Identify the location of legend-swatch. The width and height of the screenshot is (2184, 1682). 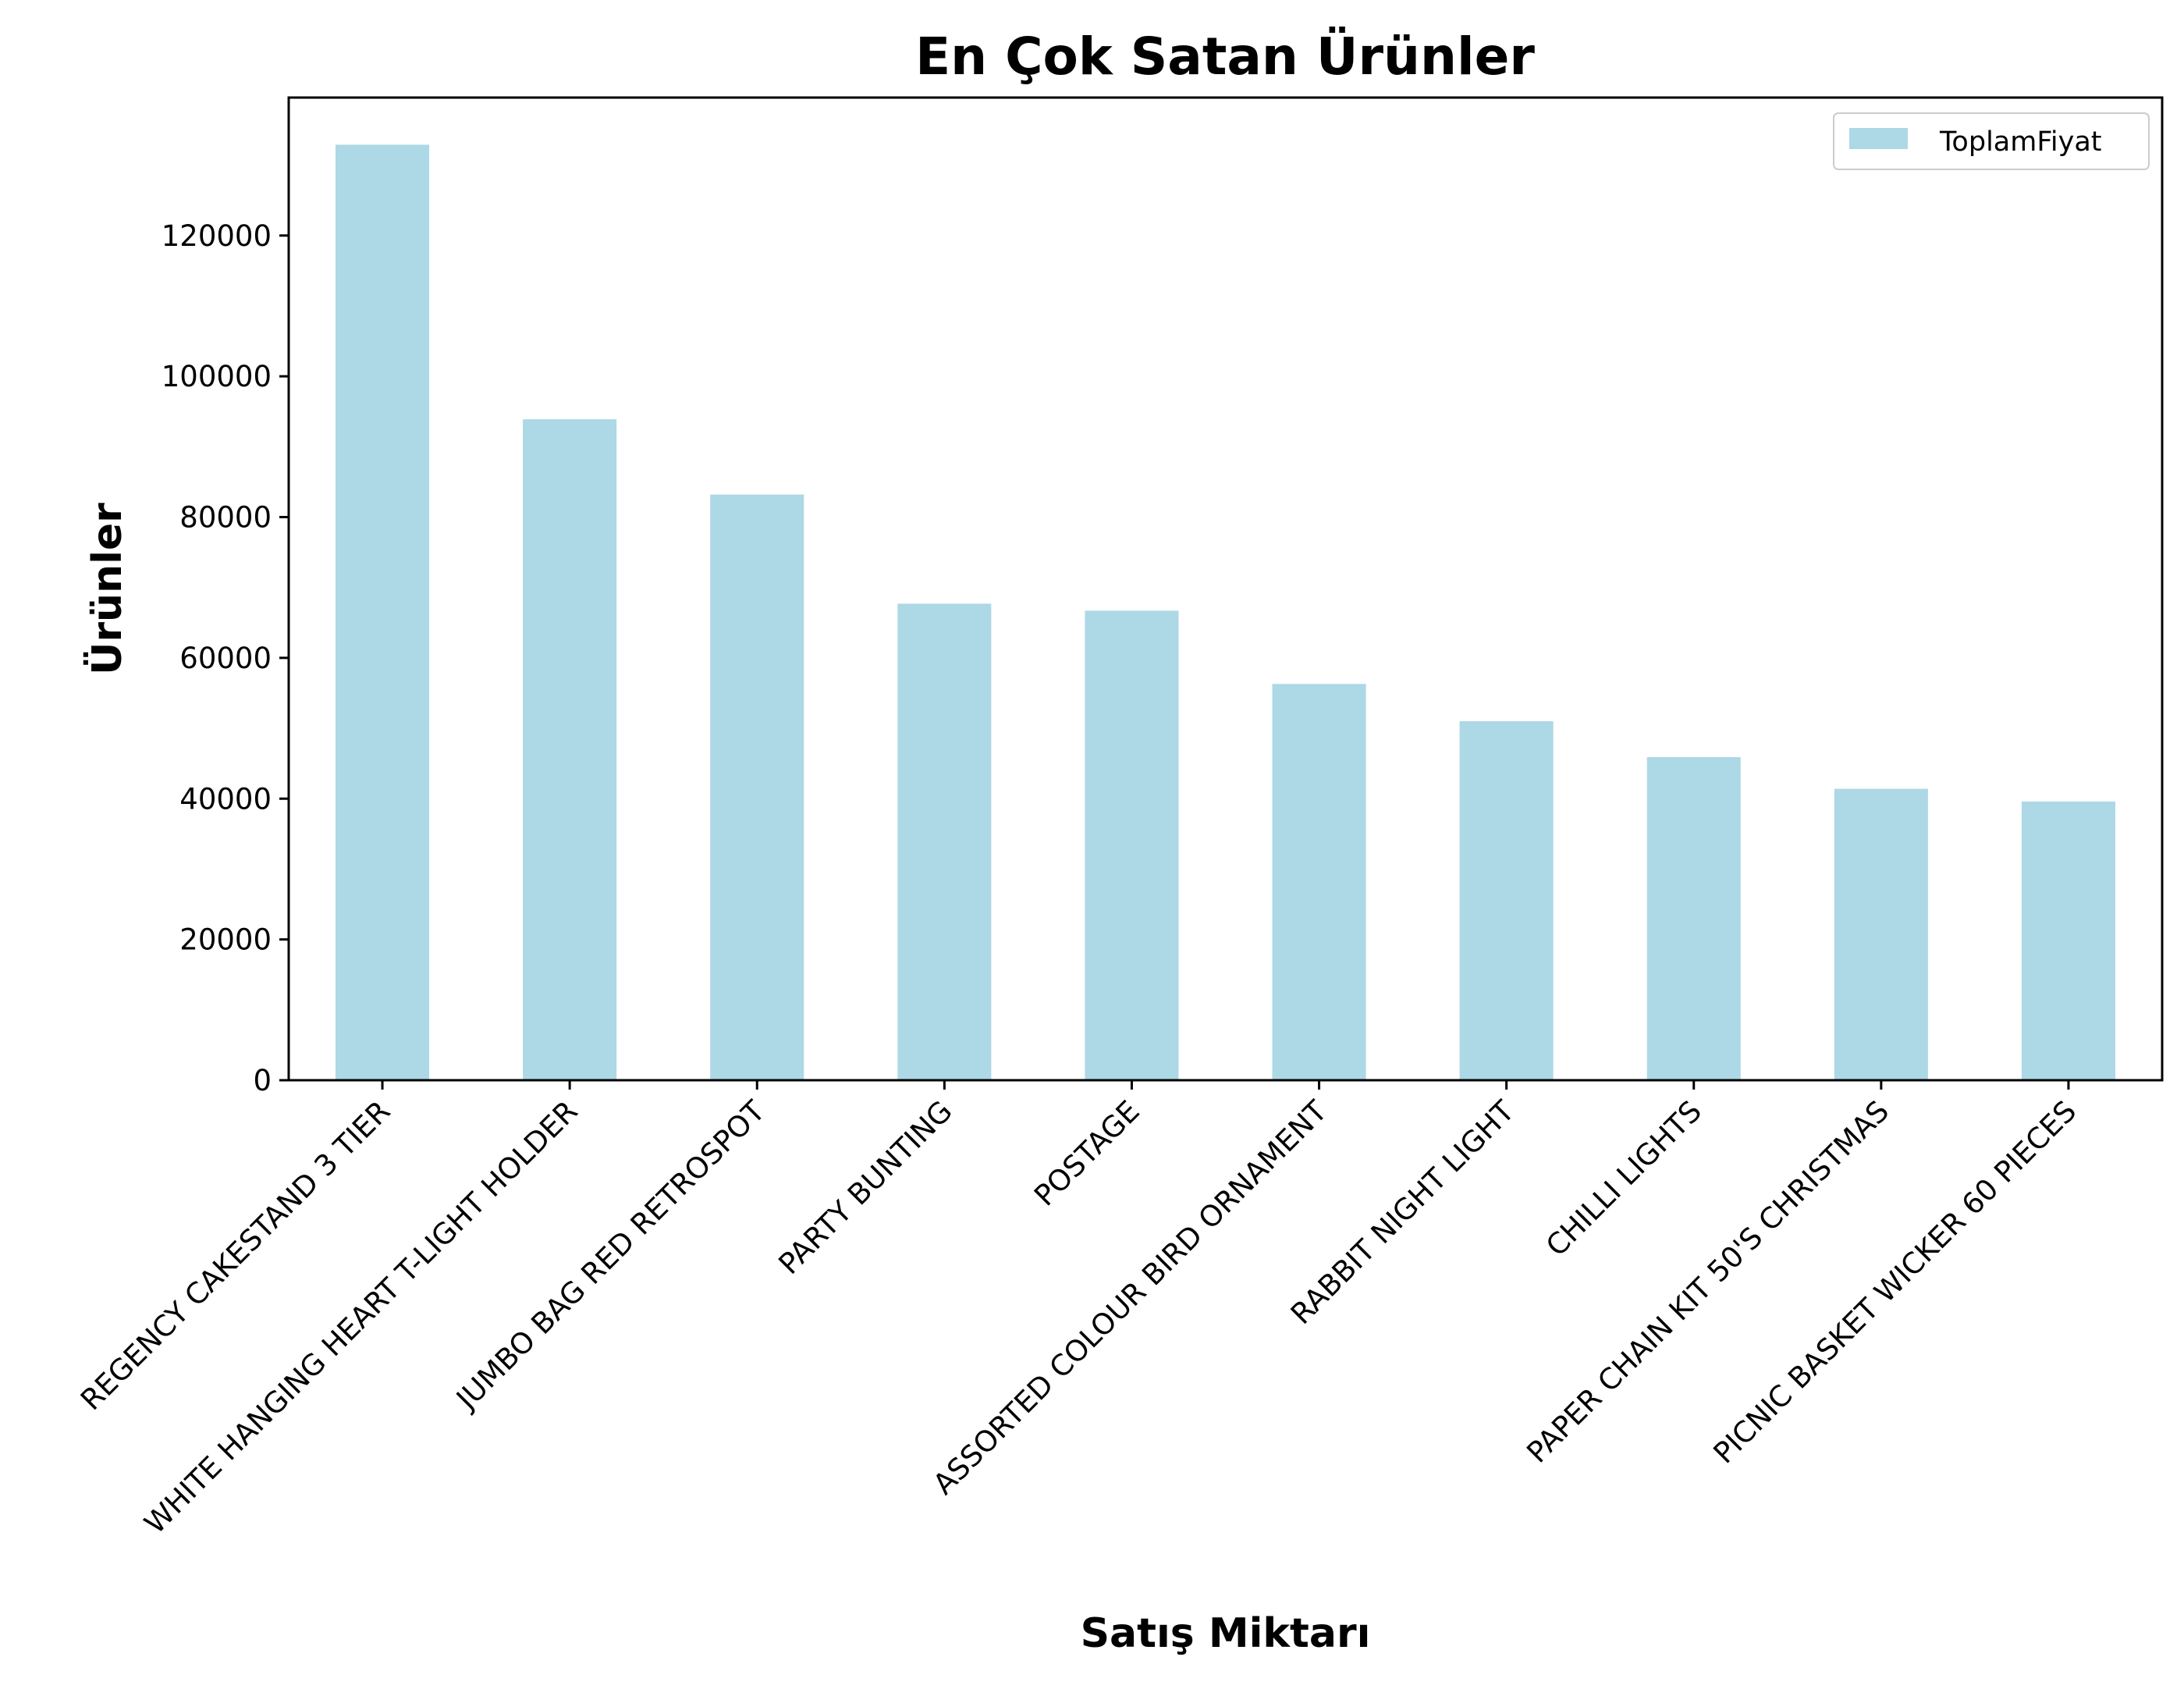
(1879, 138).